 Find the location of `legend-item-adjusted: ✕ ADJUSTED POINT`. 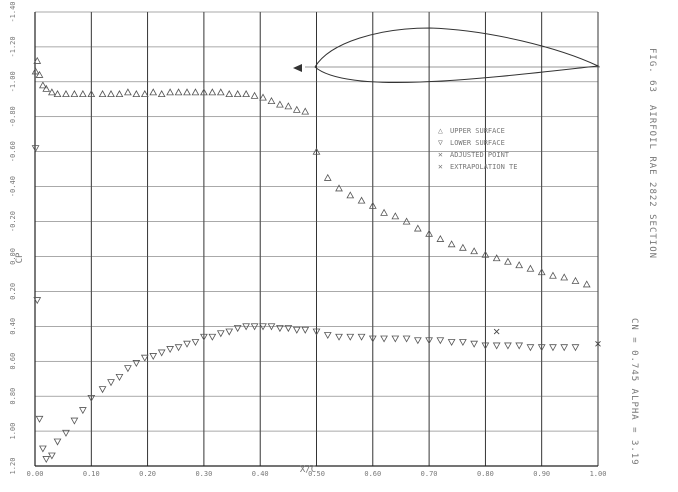

legend-item-adjusted: ✕ ADJUSTED POINT is located at coordinates (474, 154).